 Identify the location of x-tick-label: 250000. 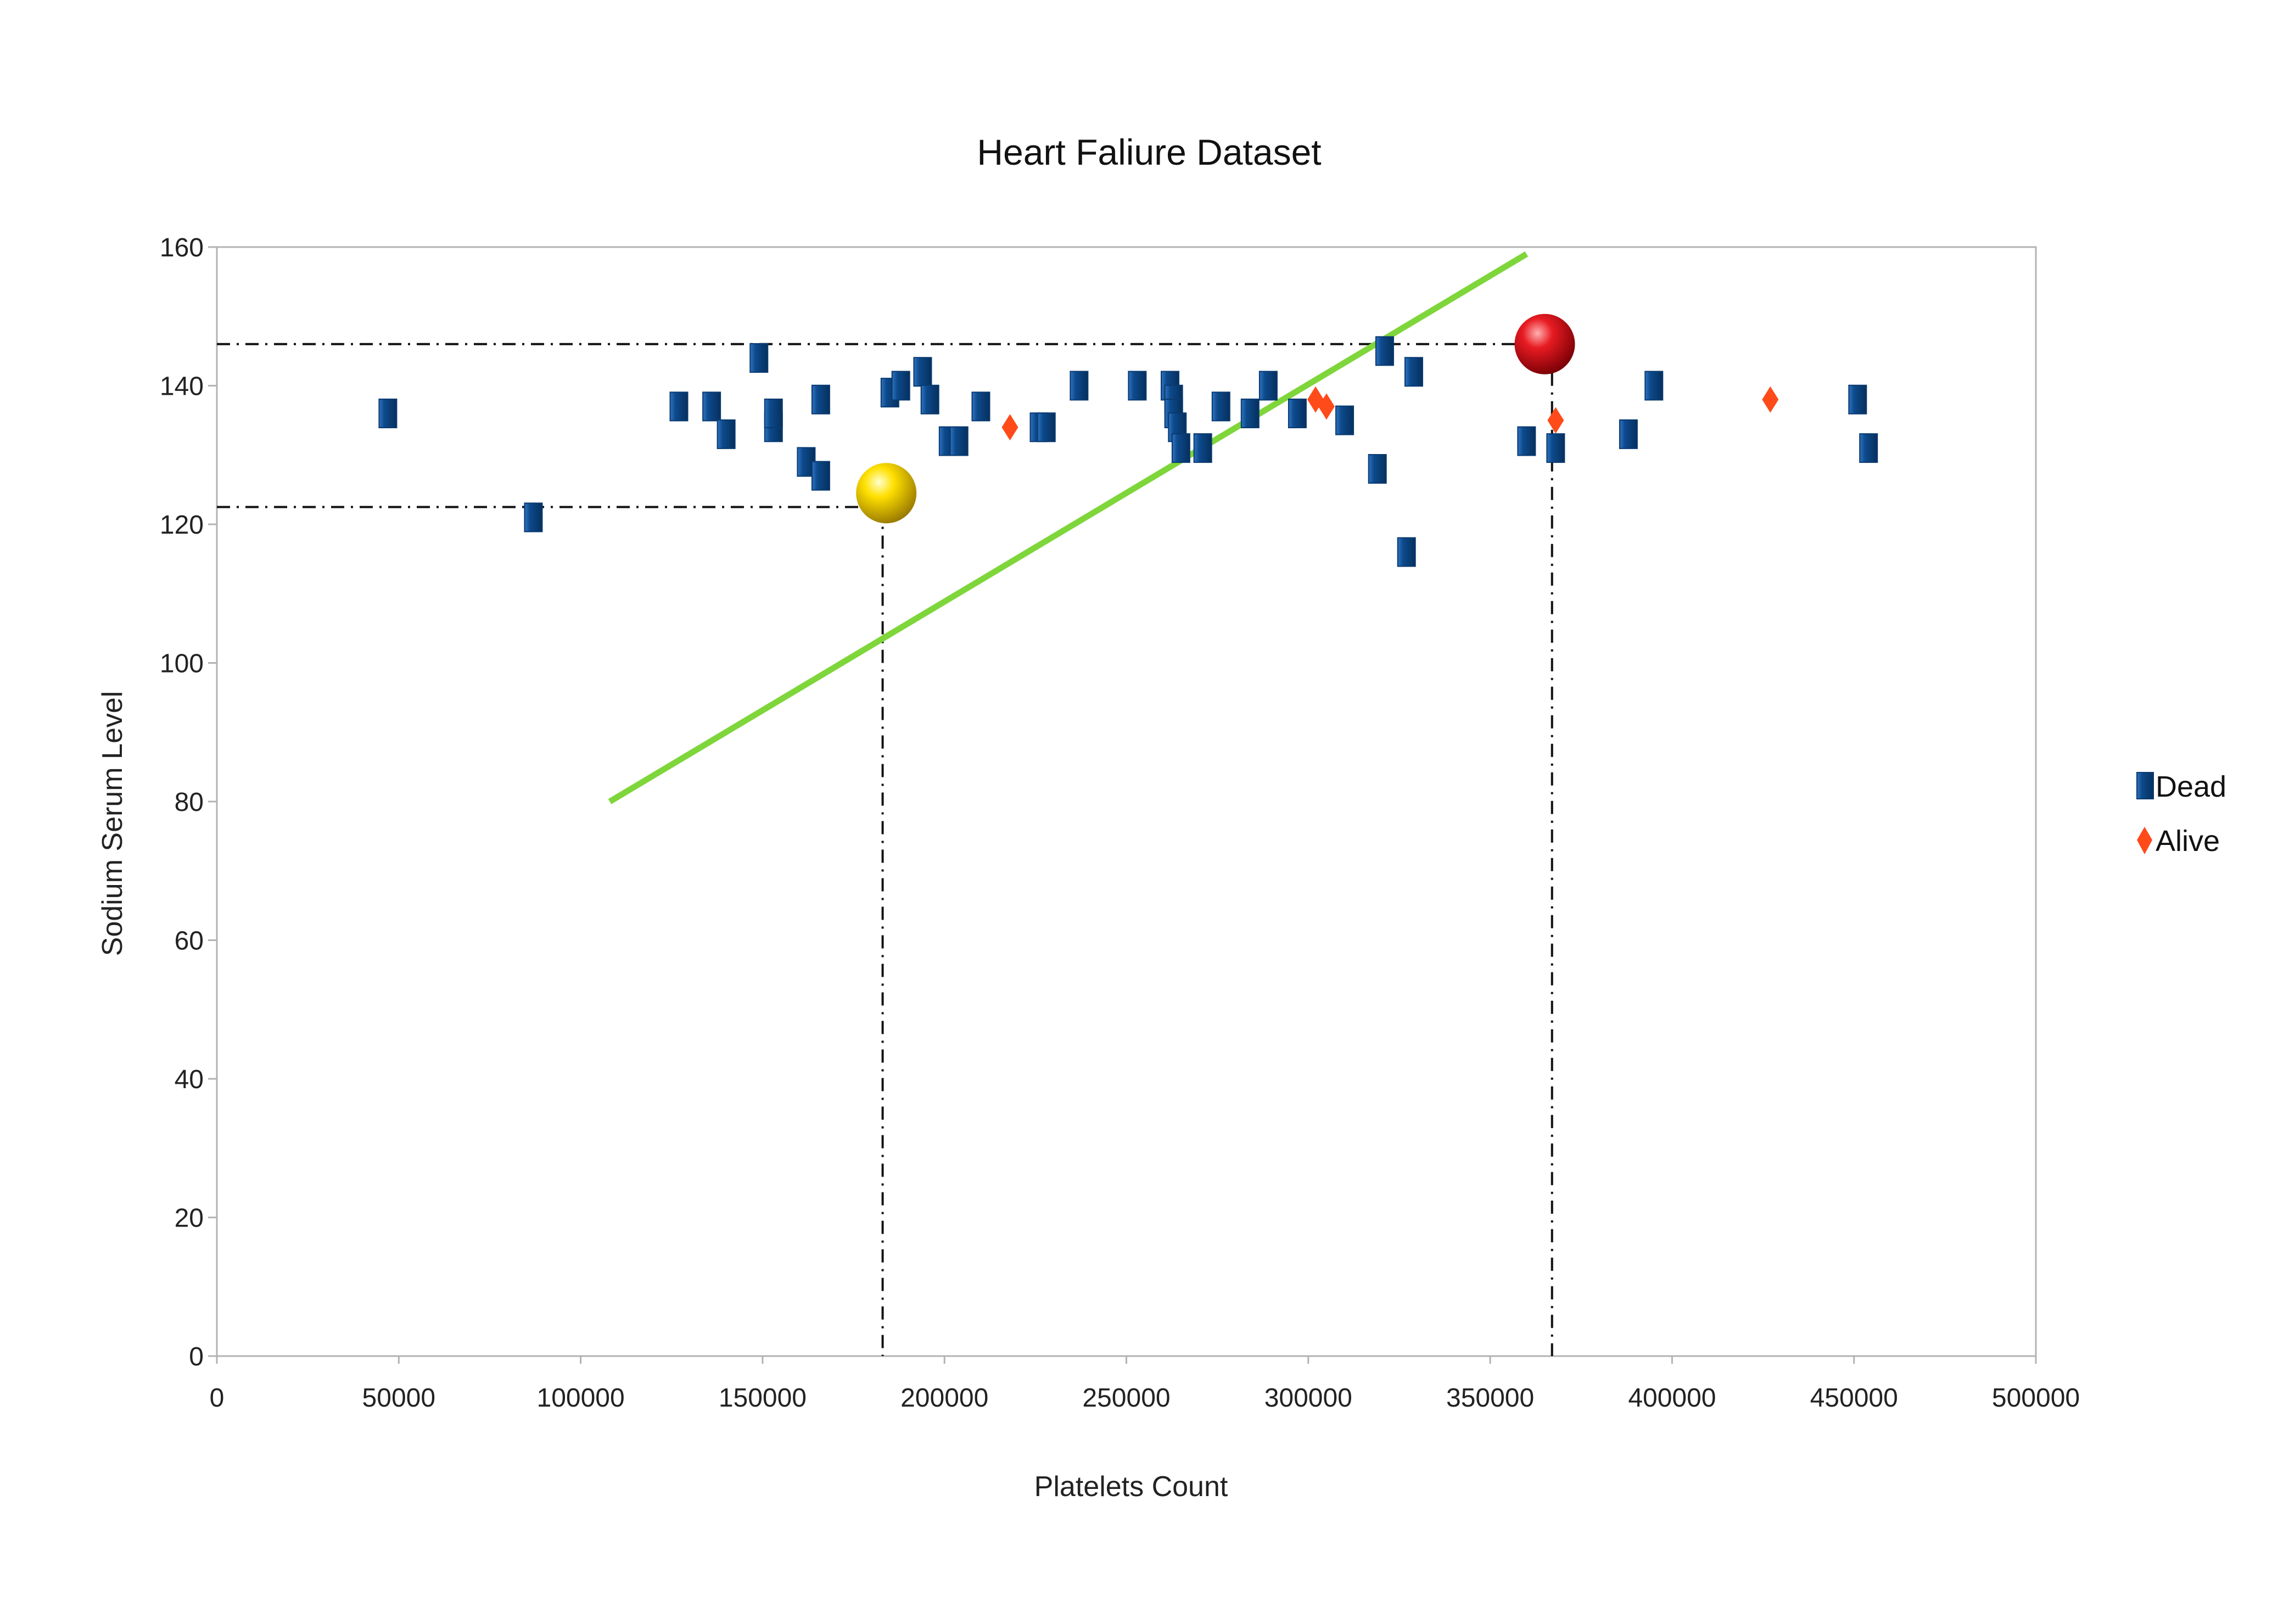
(1126, 1398).